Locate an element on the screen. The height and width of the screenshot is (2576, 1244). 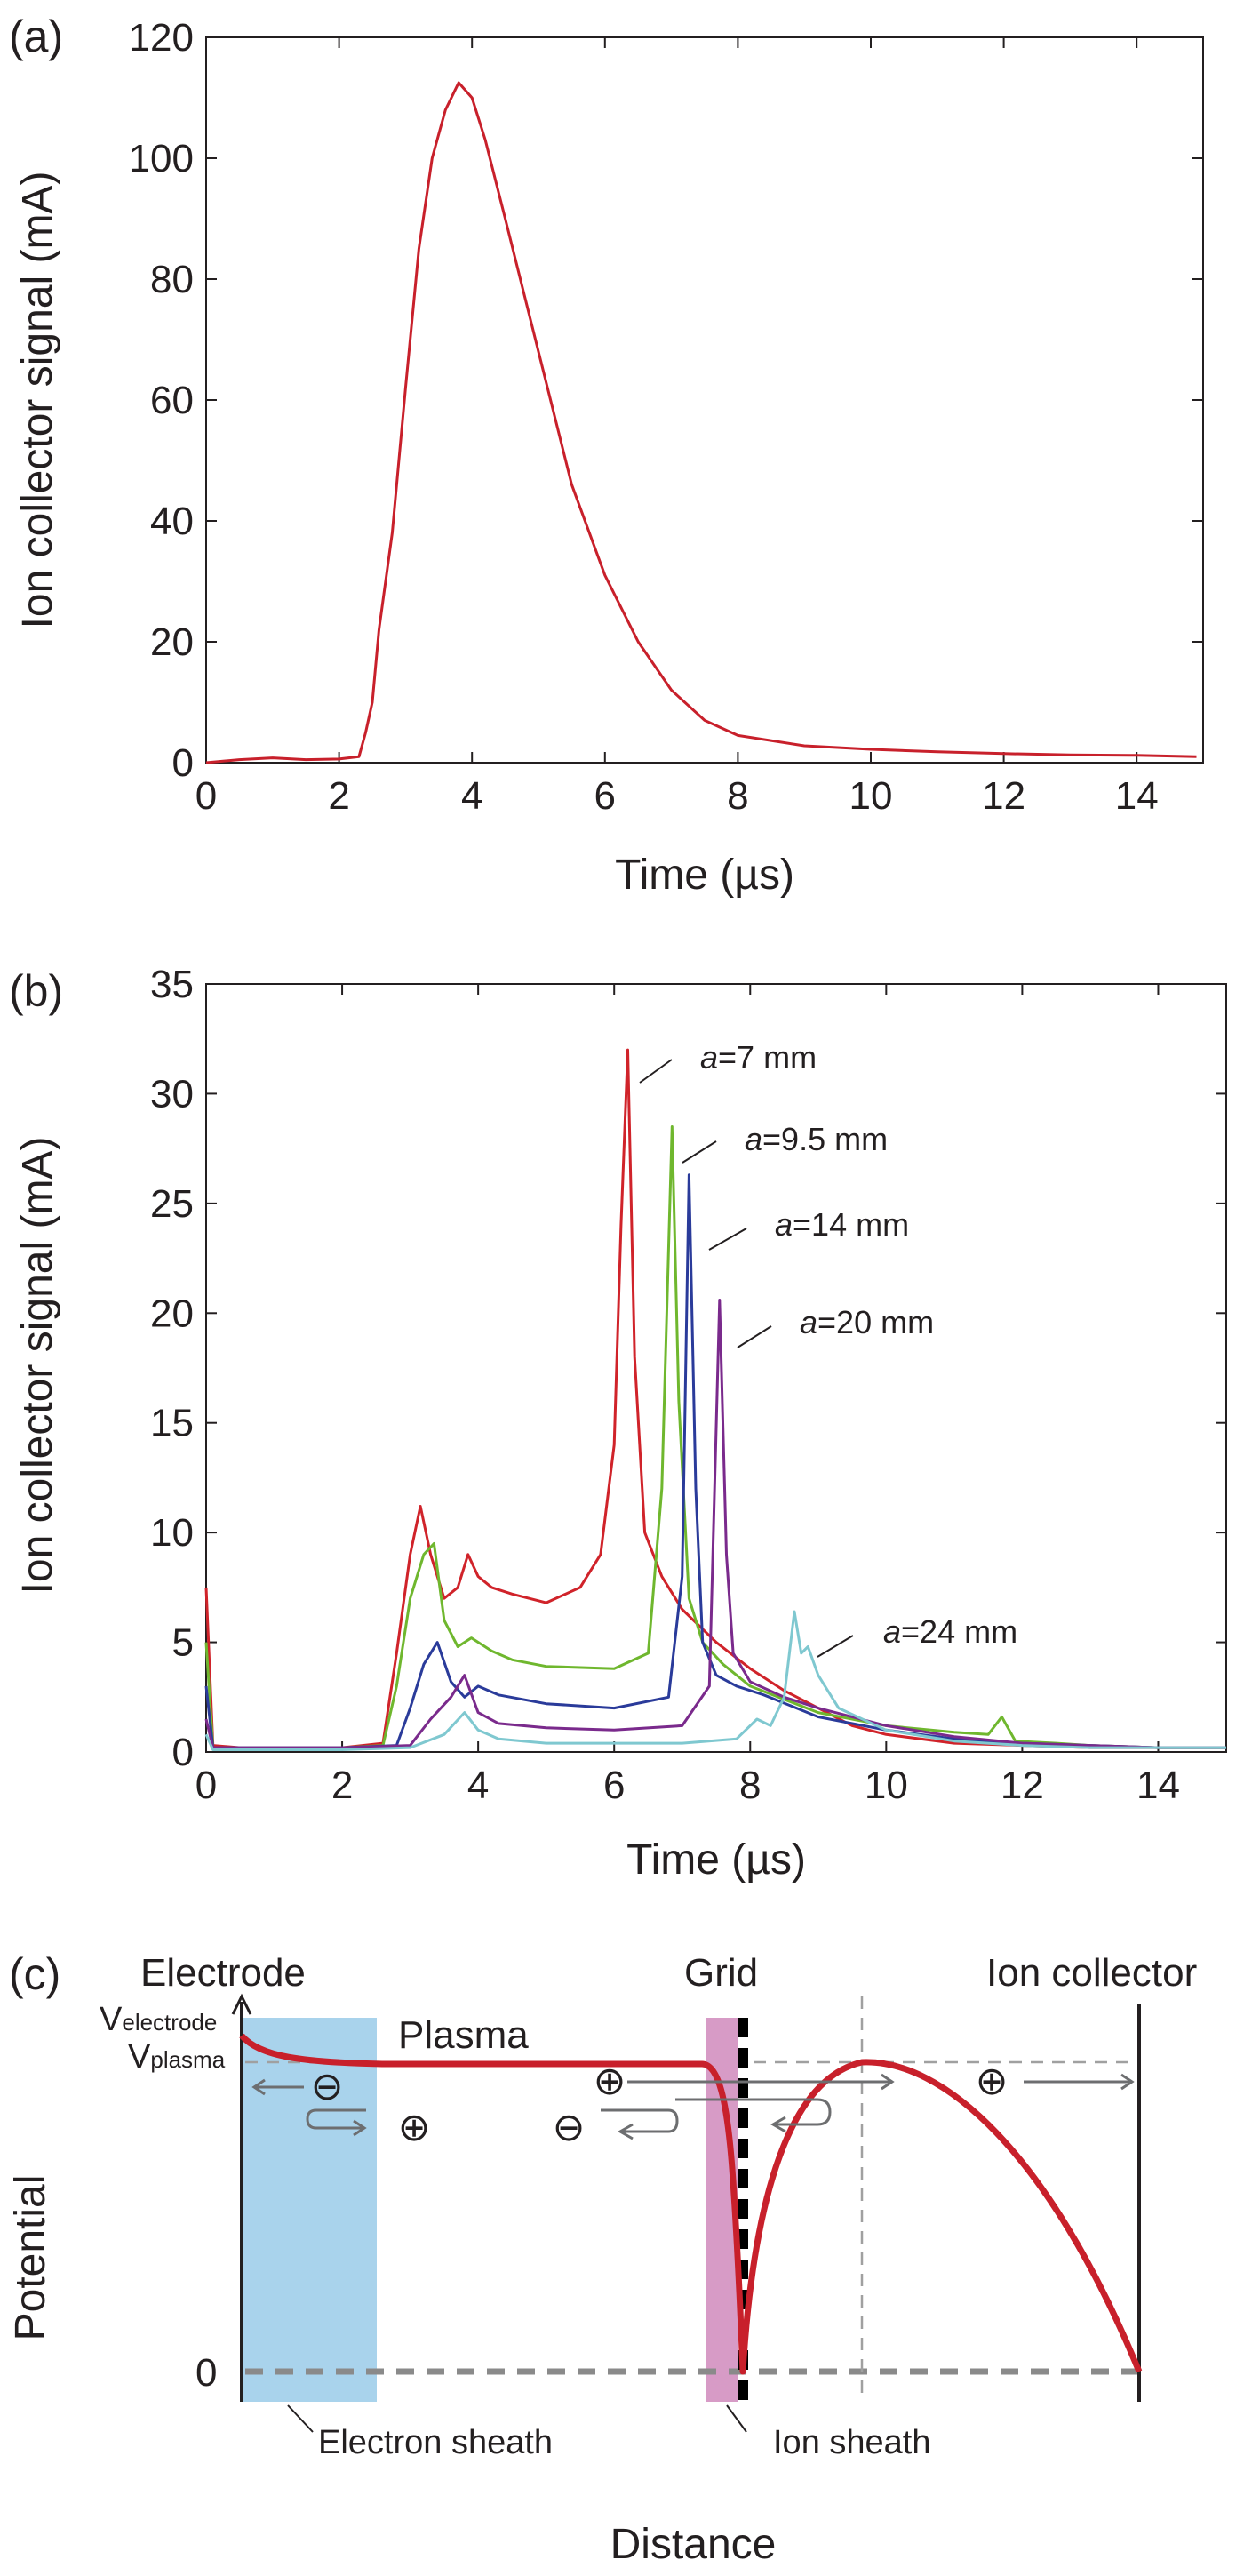
electron-sheath-leader is located at coordinates (301, 2418).